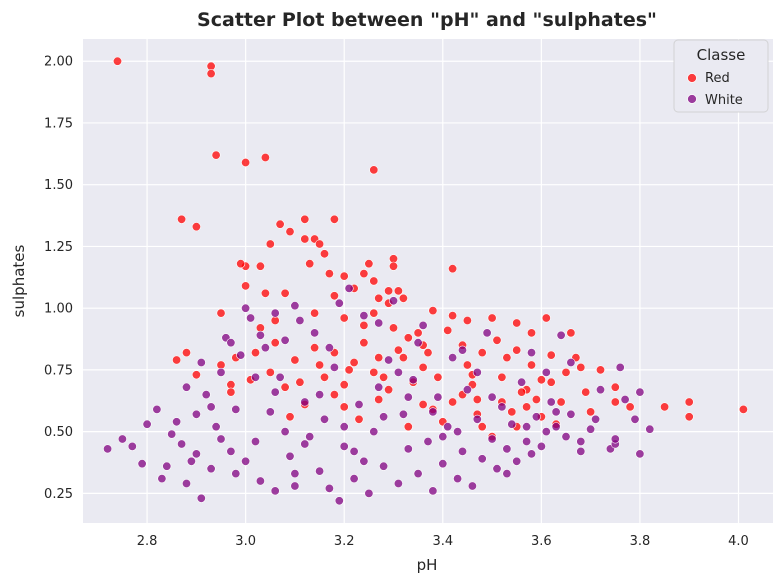 The image size is (784, 584). Describe the element at coordinates (58, 123) in the screenshot. I see `y-tick-label: 1.75` at that location.